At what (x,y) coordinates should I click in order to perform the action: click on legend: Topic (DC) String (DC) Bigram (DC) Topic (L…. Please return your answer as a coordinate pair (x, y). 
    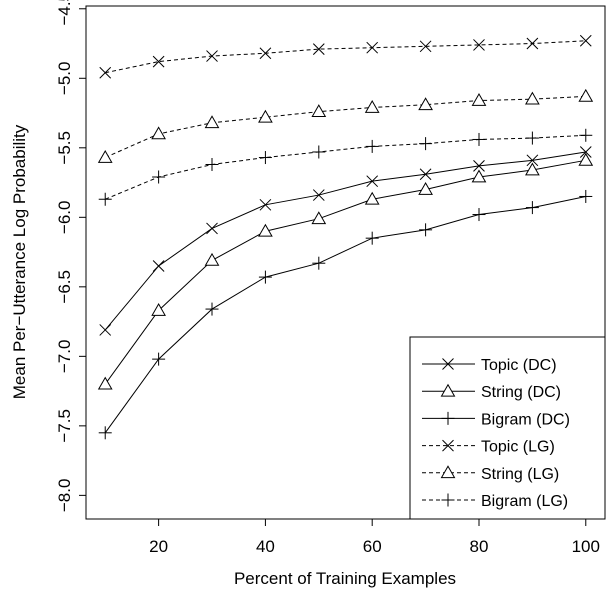
    Looking at the image, I should click on (507, 428).